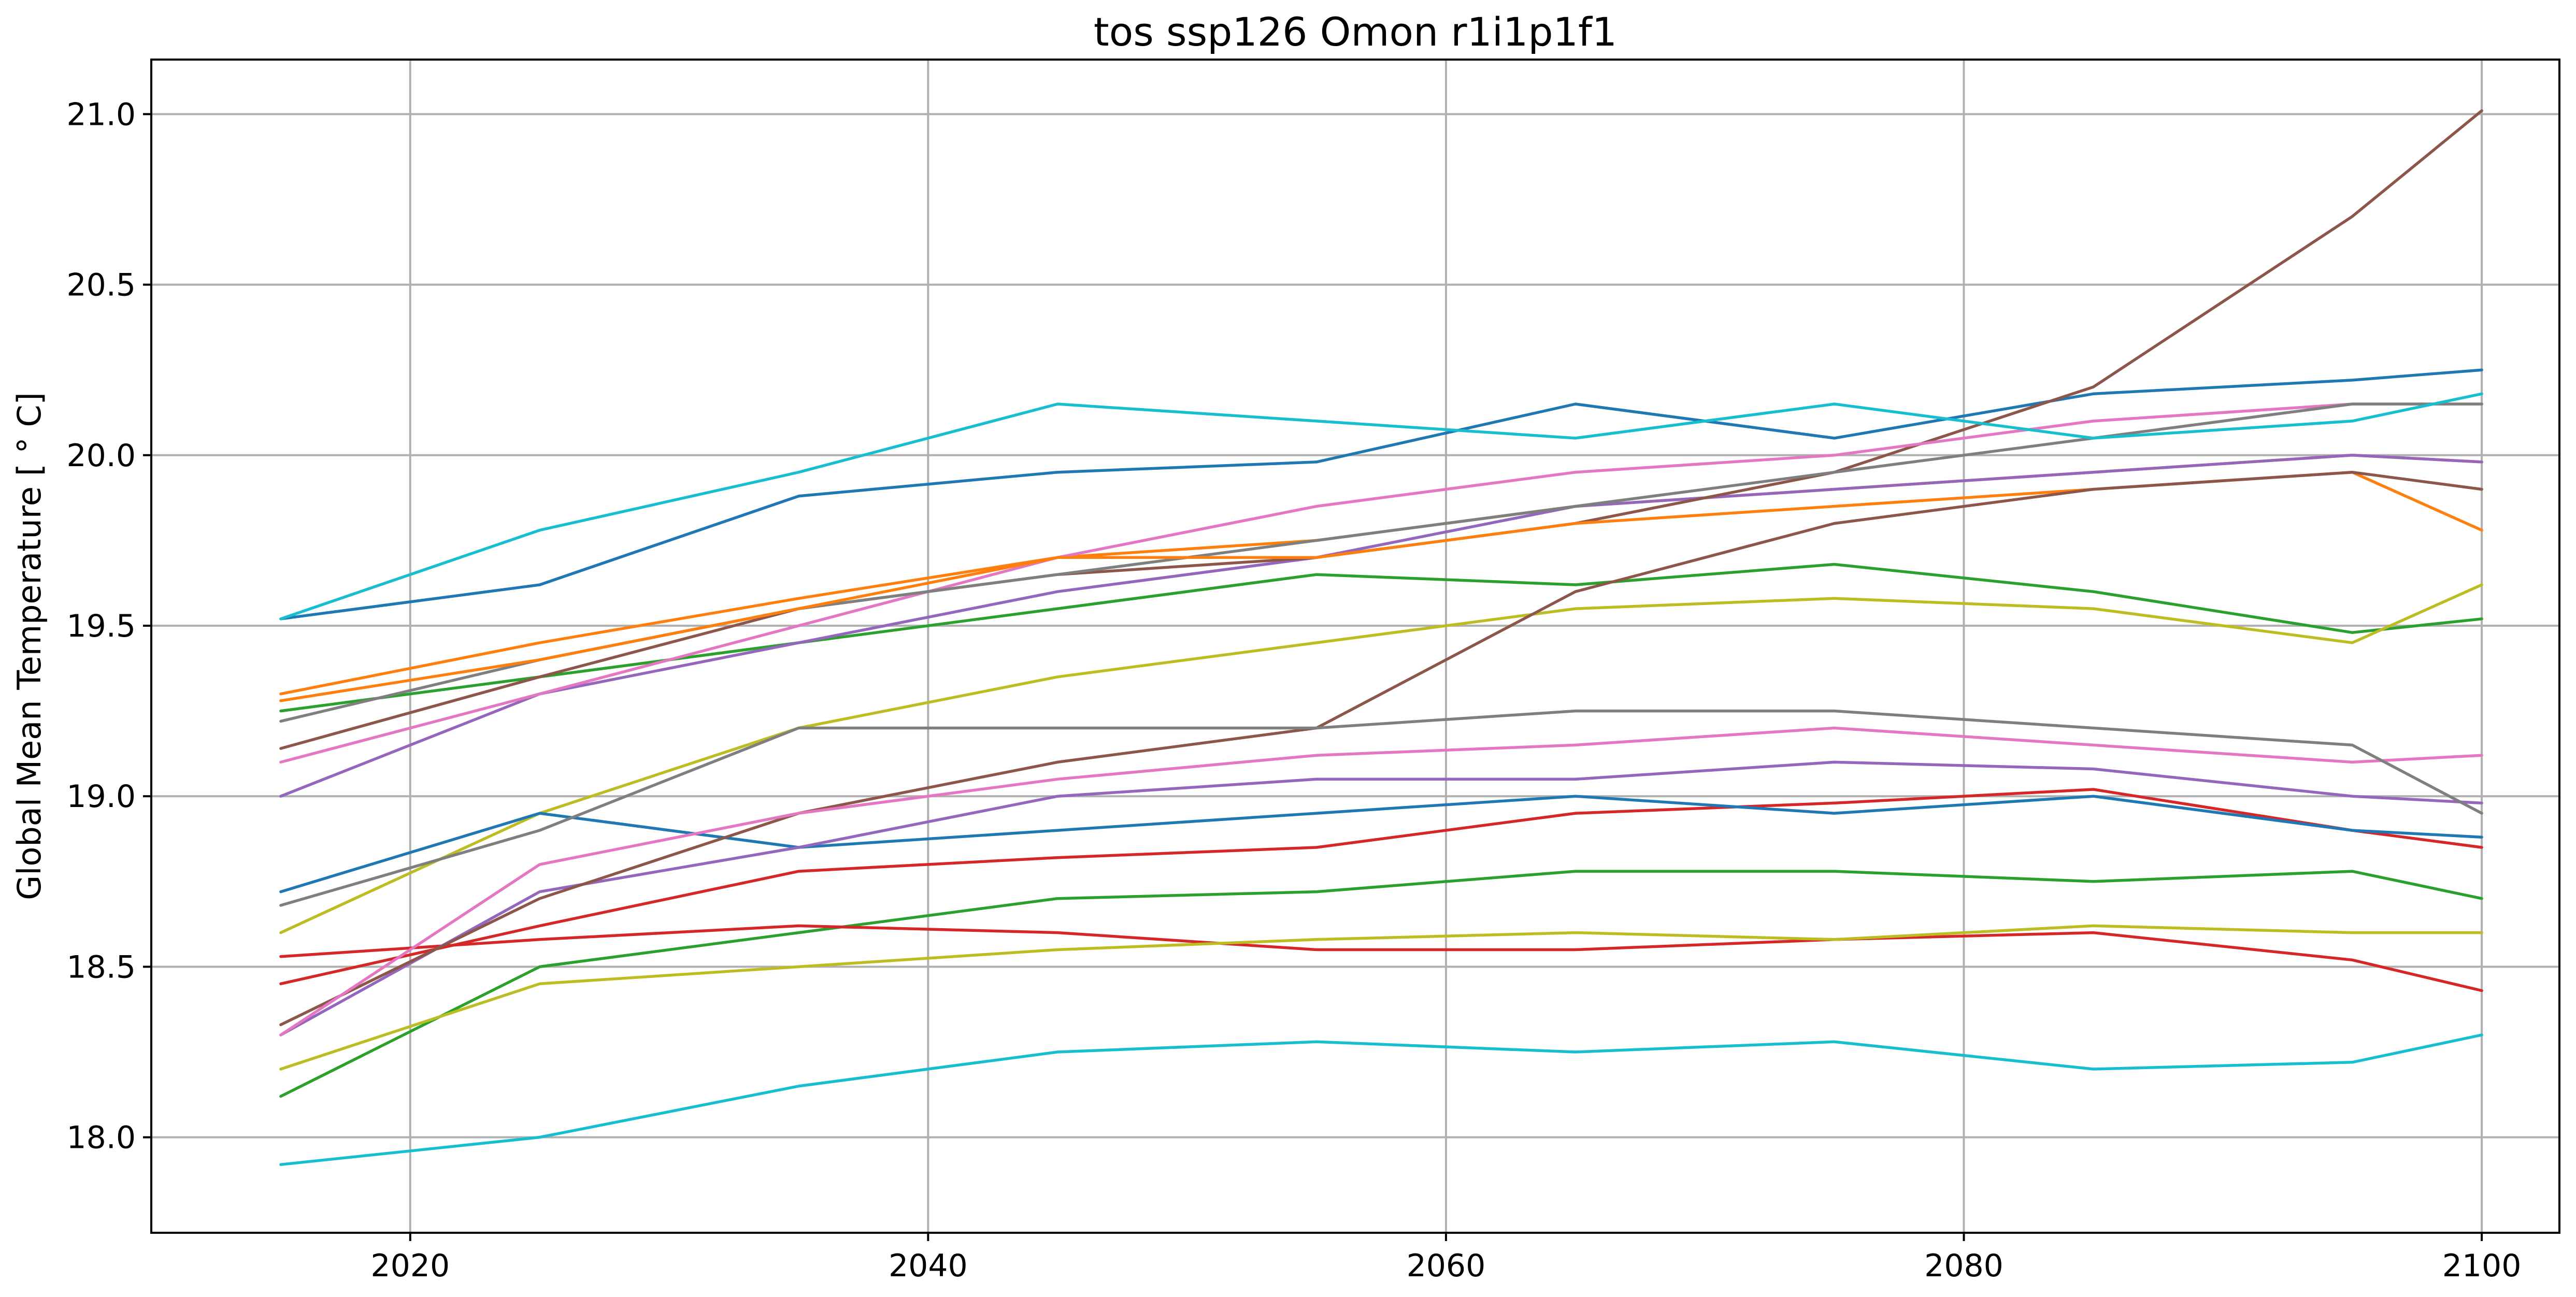  Describe the element at coordinates (101, 114) in the screenshot. I see `y-tick-label-6: 21.0` at that location.